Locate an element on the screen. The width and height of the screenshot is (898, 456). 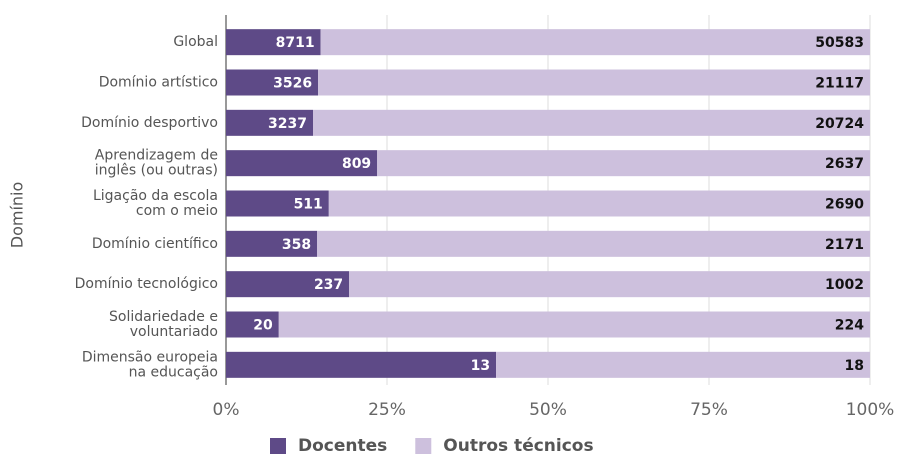
x-tick-label: 50% is located at coordinates (548, 410).